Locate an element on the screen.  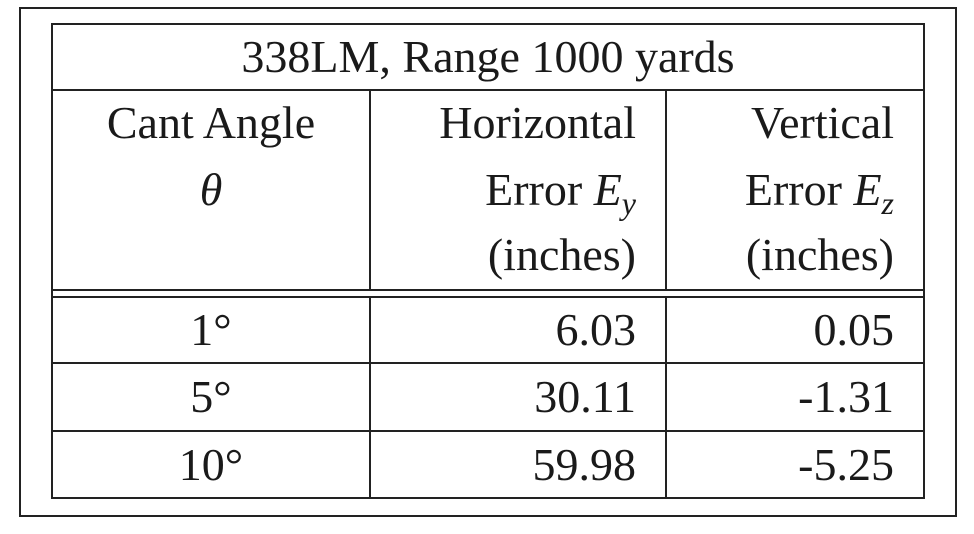
cell: -5.25 is located at coordinates (846, 464).